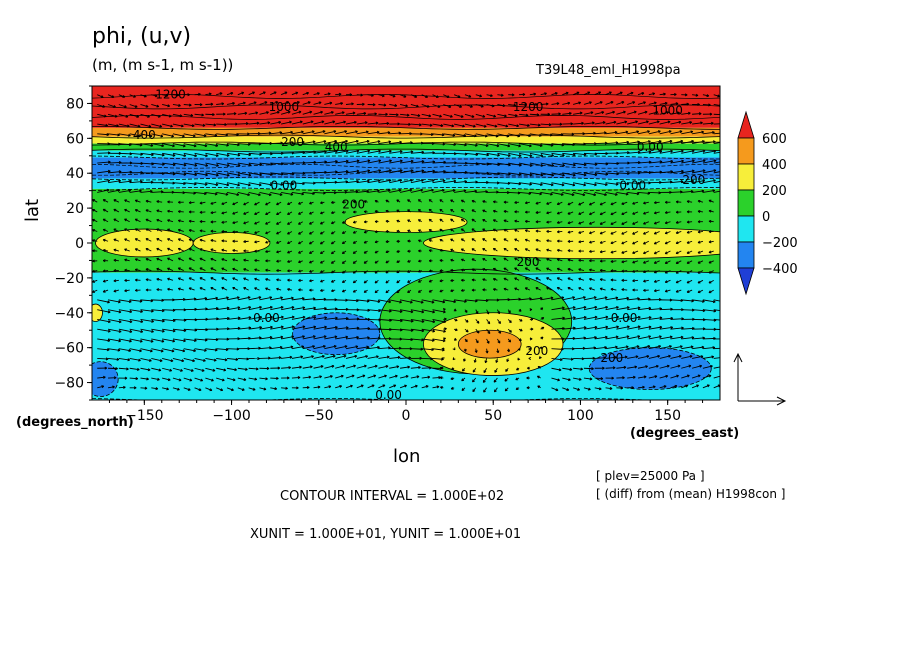 The image size is (904, 654). What do you see at coordinates (231, 416) in the screenshot?
I see `x-tick-label: −100` at bounding box center [231, 416].